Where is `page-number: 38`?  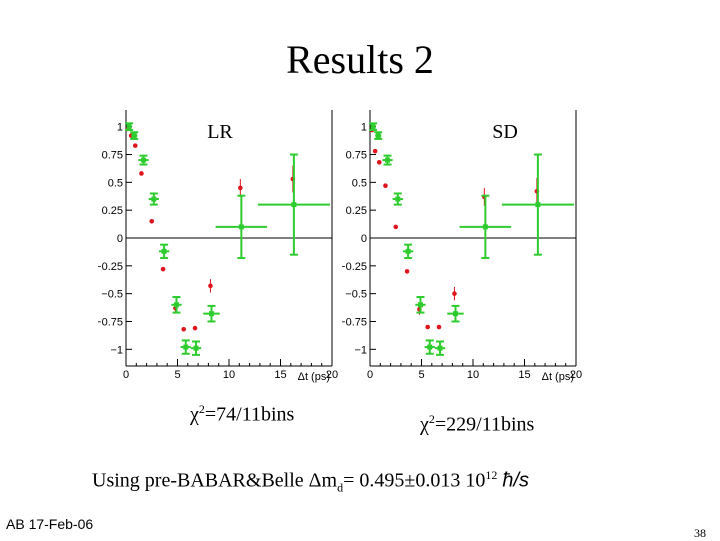
page-number: 38 is located at coordinates (700, 533).